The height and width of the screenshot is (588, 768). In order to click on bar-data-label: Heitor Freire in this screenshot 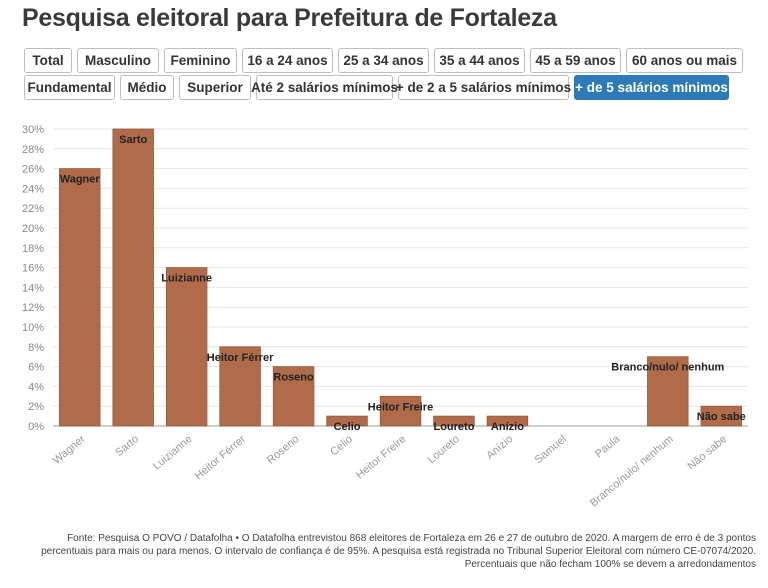, I will do `click(400, 407)`.